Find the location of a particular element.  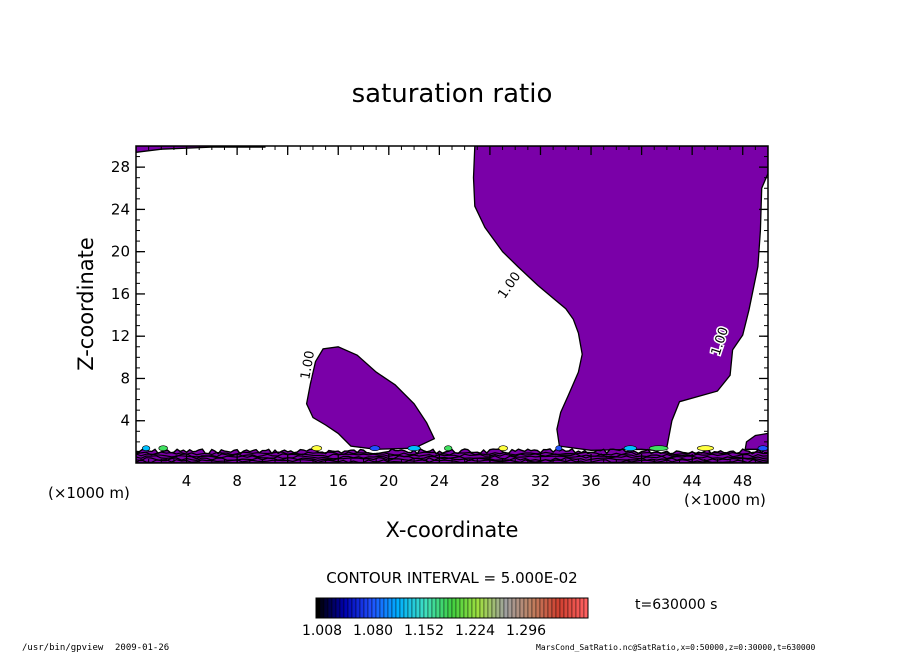

y-tick-label: 8 is located at coordinates (125, 378).